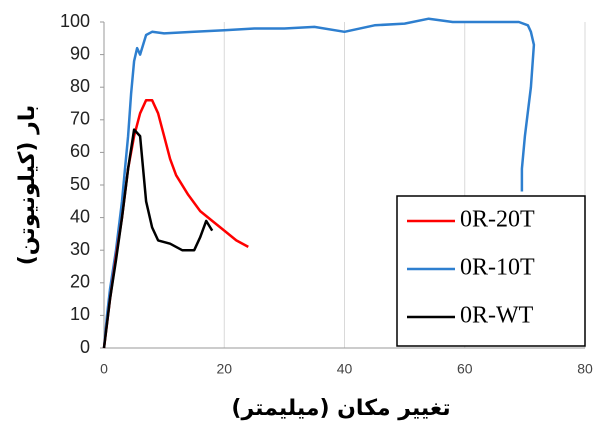 The height and width of the screenshot is (436, 604). Describe the element at coordinates (345, 369) in the screenshot. I see `x-tick-label: 40` at that location.